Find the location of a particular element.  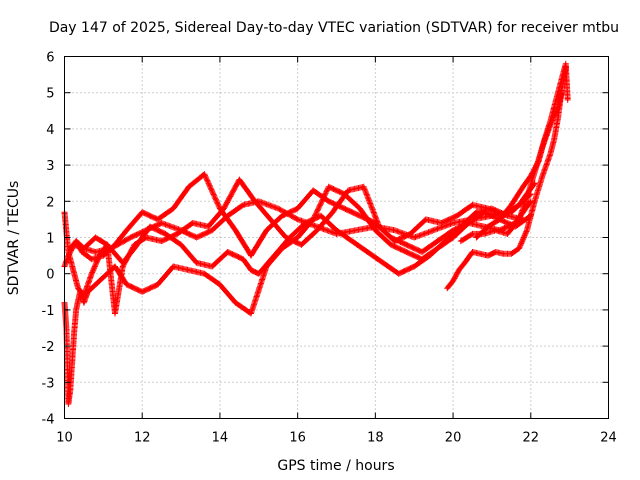

y-tick-label: 5 is located at coordinates (50, 94).